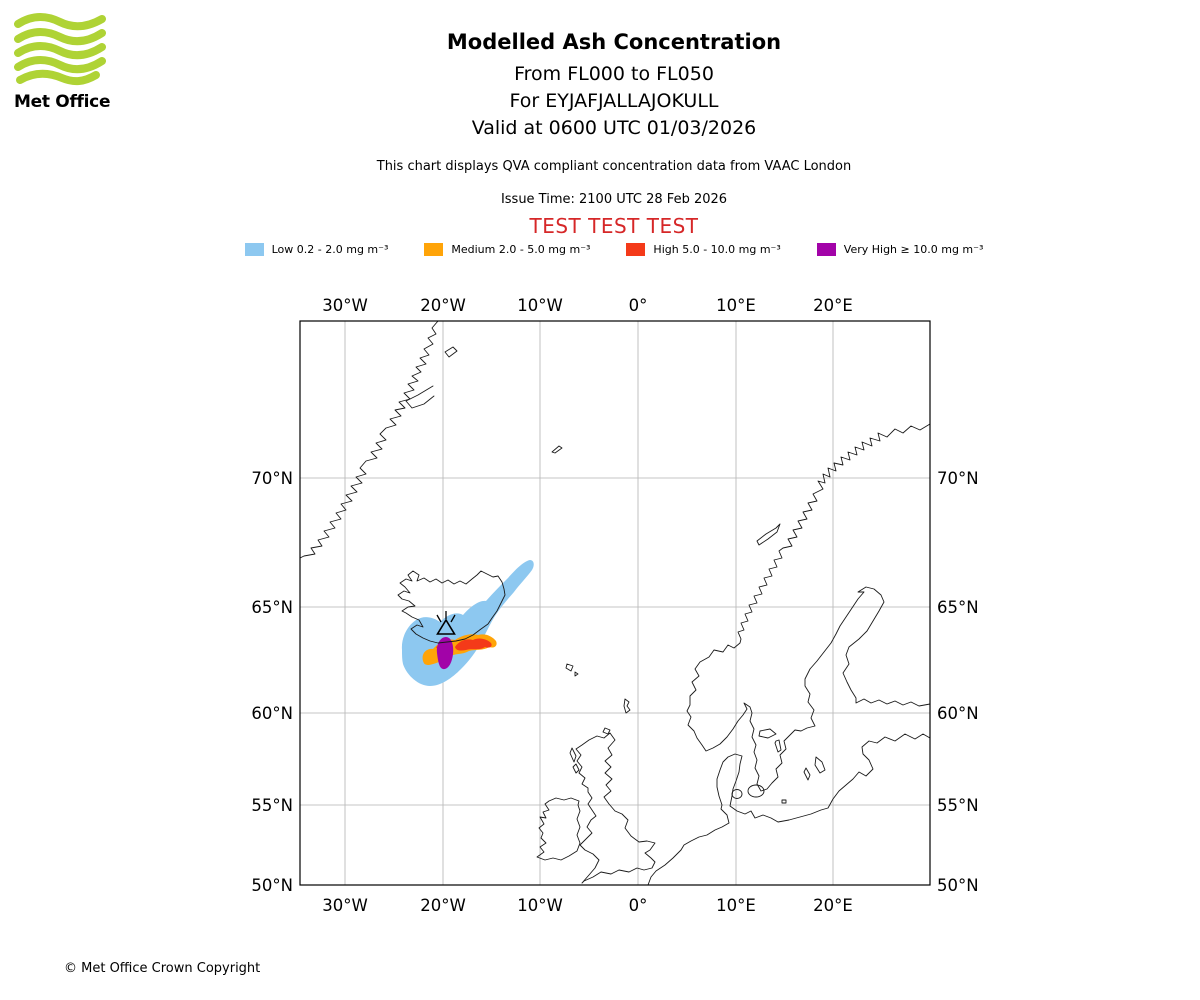 This screenshot has height=1000, width=1200. What do you see at coordinates (627, 706) in the screenshot?
I see `shetland-islands` at bounding box center [627, 706].